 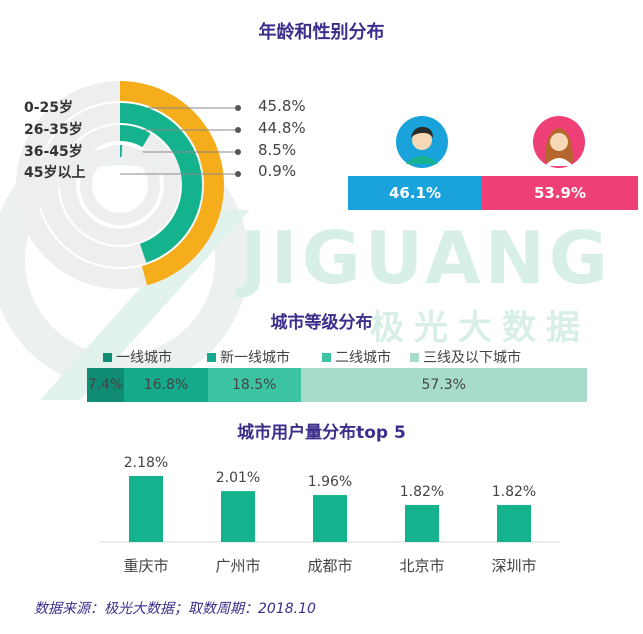 I want to click on tier-segment-3: 18.5%, so click(x=254, y=385).